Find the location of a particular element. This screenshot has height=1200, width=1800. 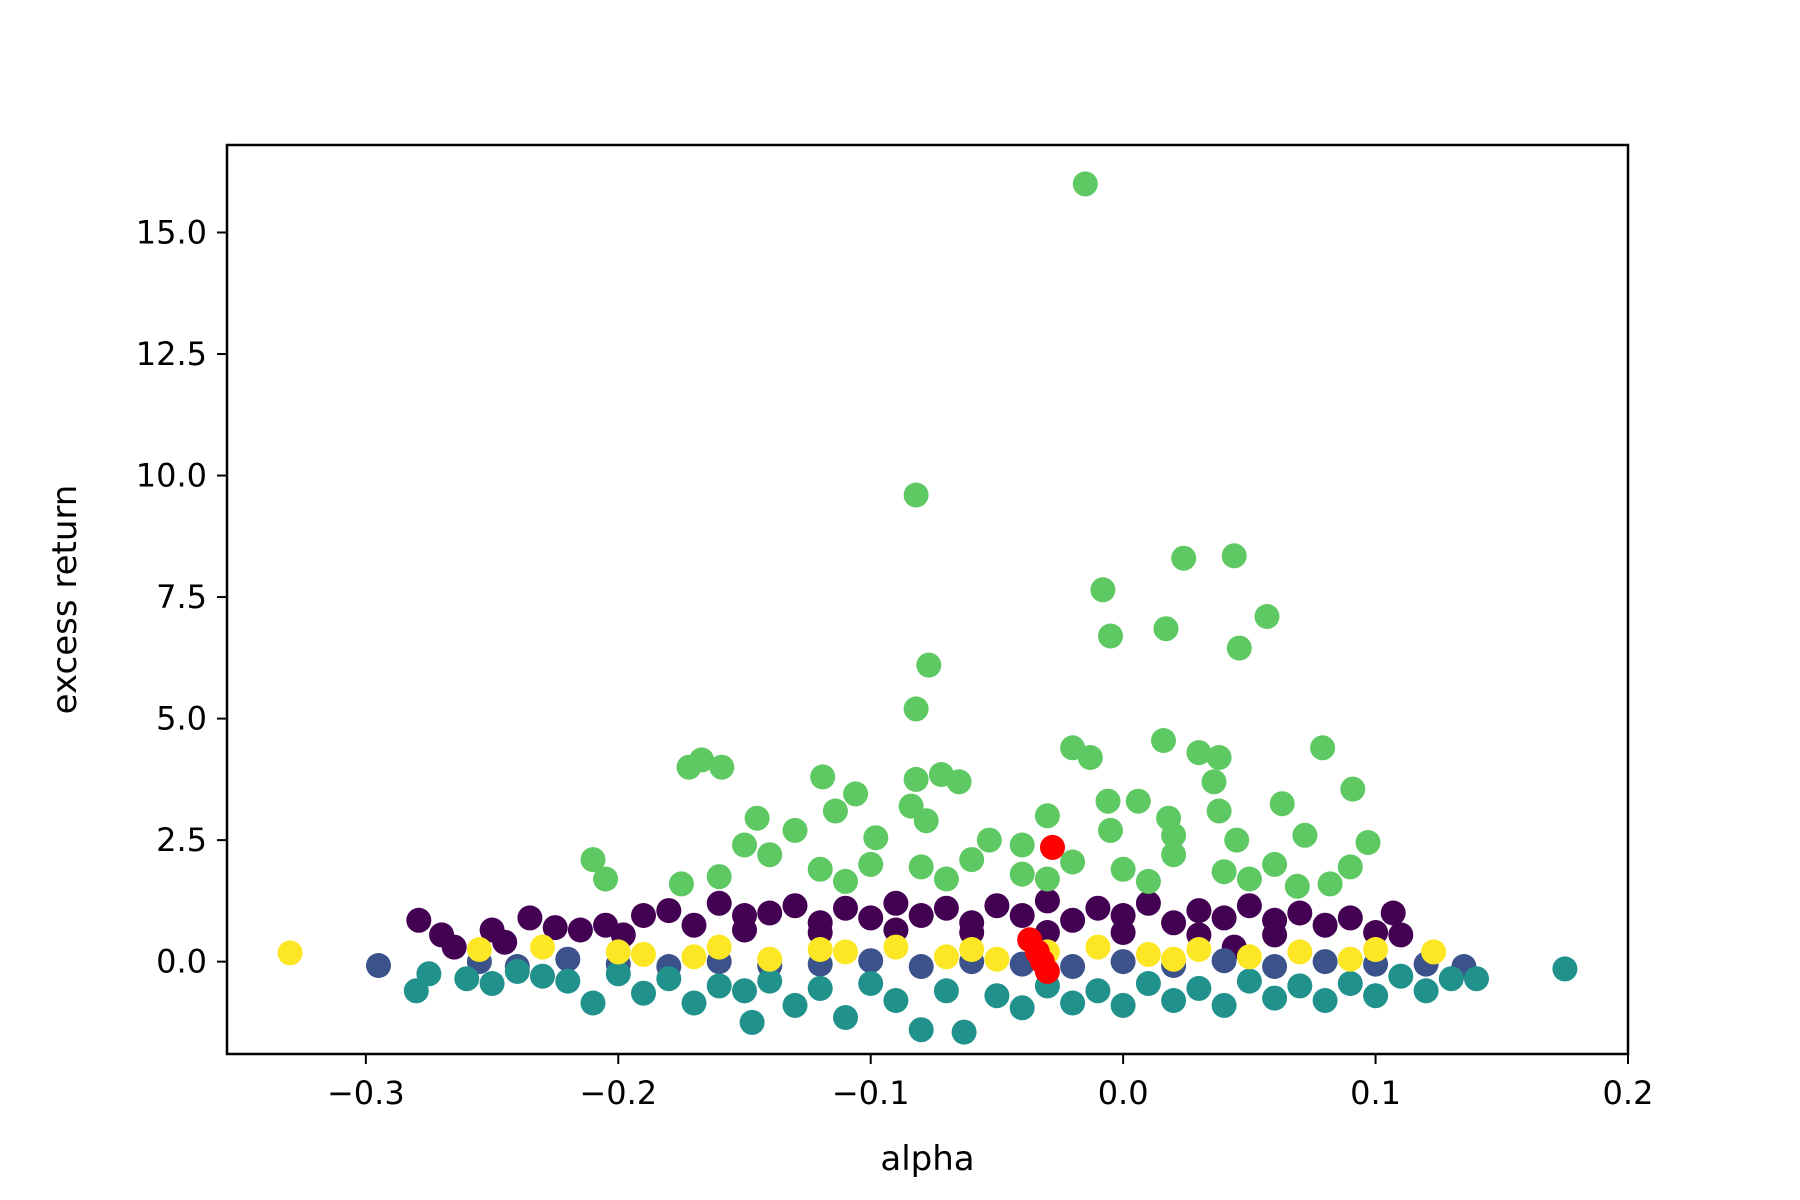

y-tick-label: 15.0 is located at coordinates (171, 232).